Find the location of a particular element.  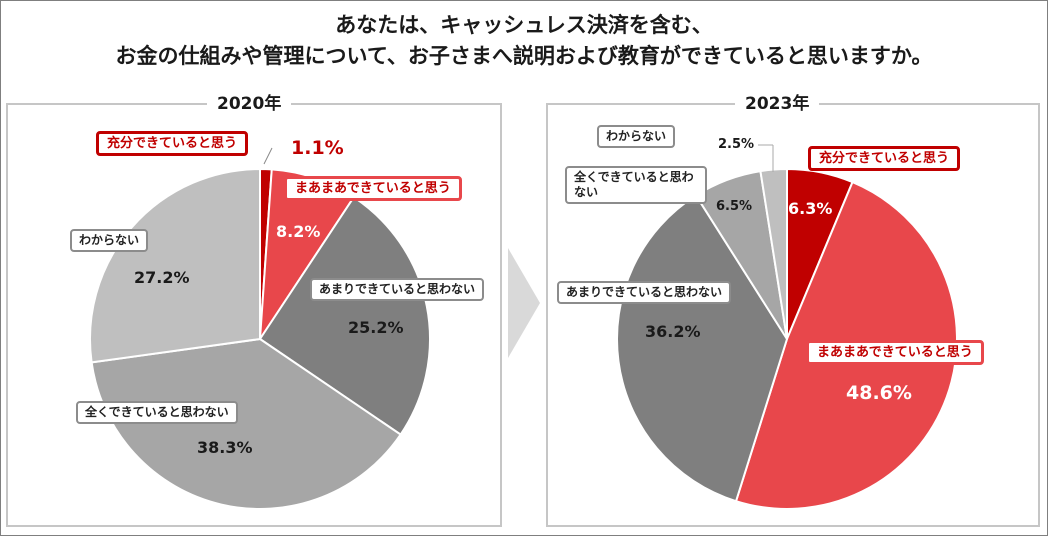

label-2020-not-much: あまりできていると思わない is located at coordinates (397, 289).